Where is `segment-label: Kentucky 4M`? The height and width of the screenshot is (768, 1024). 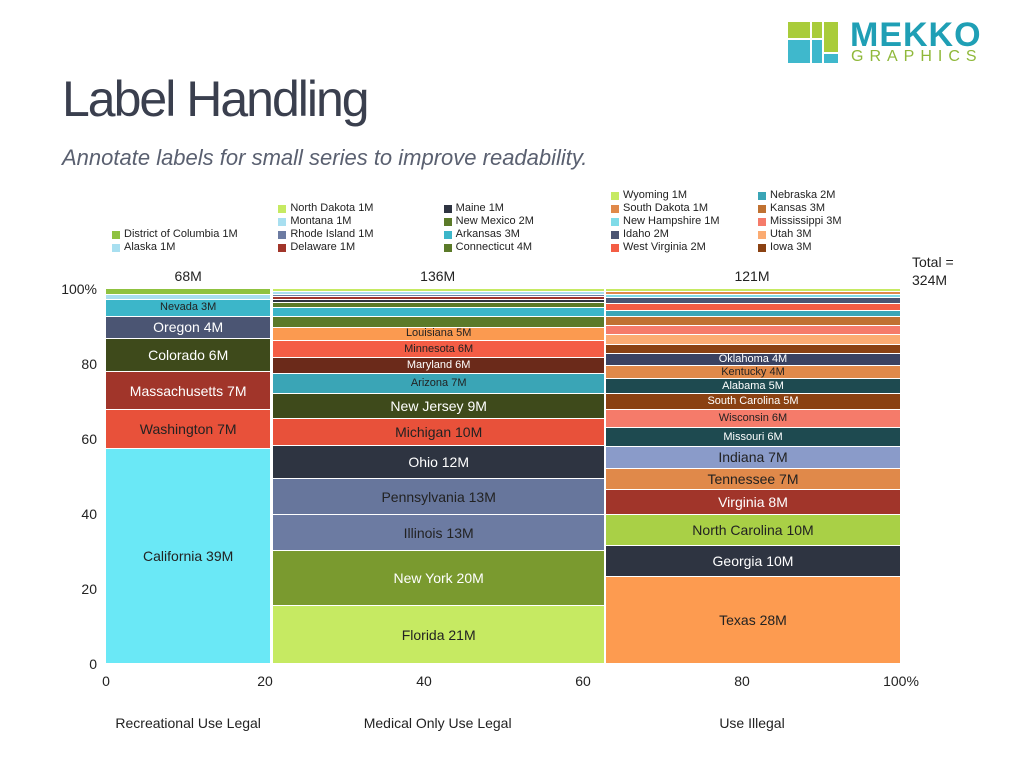
segment-label: Kentucky 4M is located at coordinates (753, 372).